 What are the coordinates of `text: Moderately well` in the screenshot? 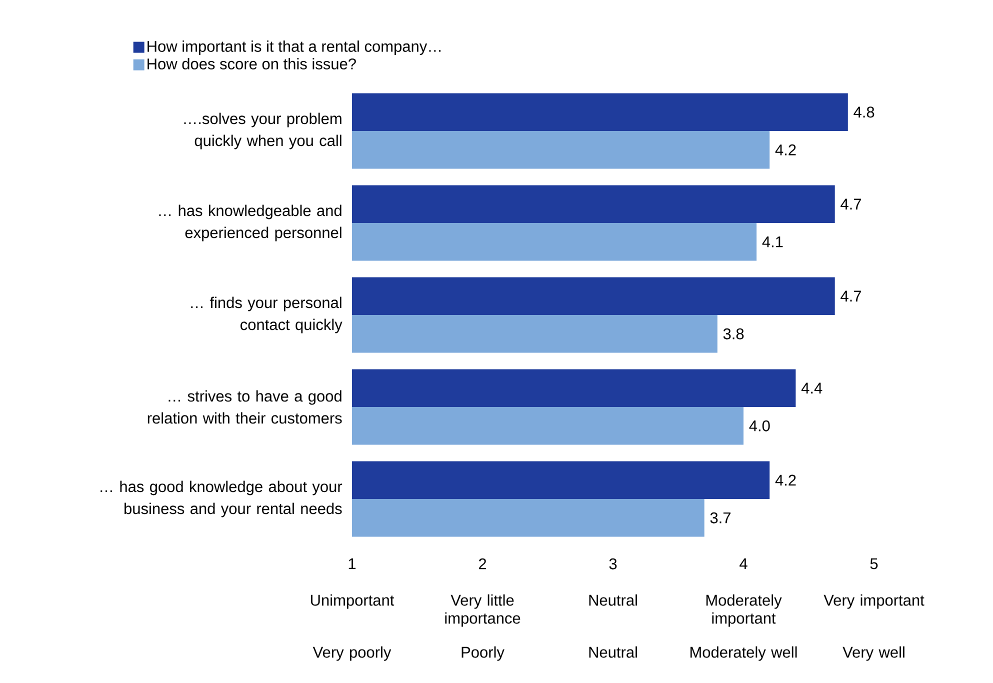 It's located at (743, 653).